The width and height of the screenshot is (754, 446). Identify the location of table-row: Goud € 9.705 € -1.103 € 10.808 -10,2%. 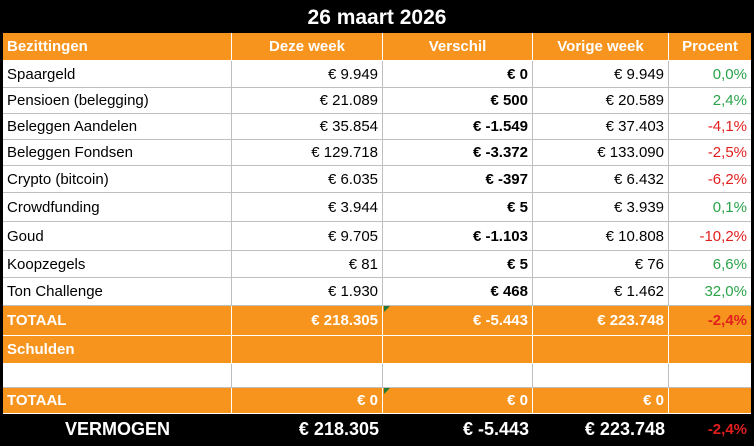
(377, 236).